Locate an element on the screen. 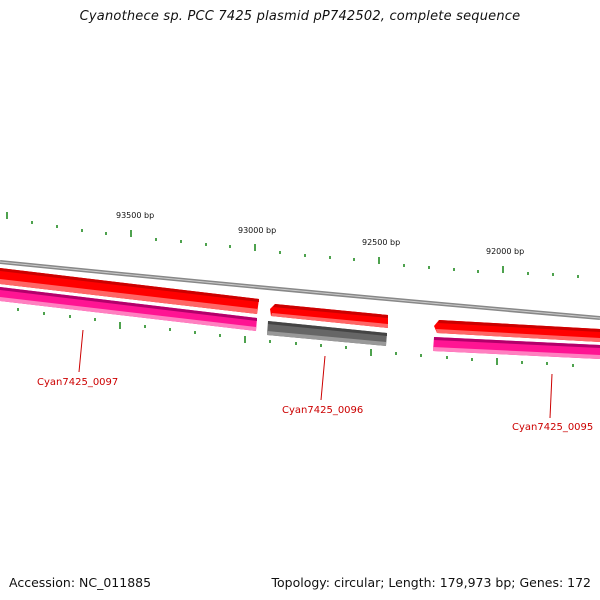  gene-label-cyan7425-0097: Cyan7425_0097 is located at coordinates (77, 382).